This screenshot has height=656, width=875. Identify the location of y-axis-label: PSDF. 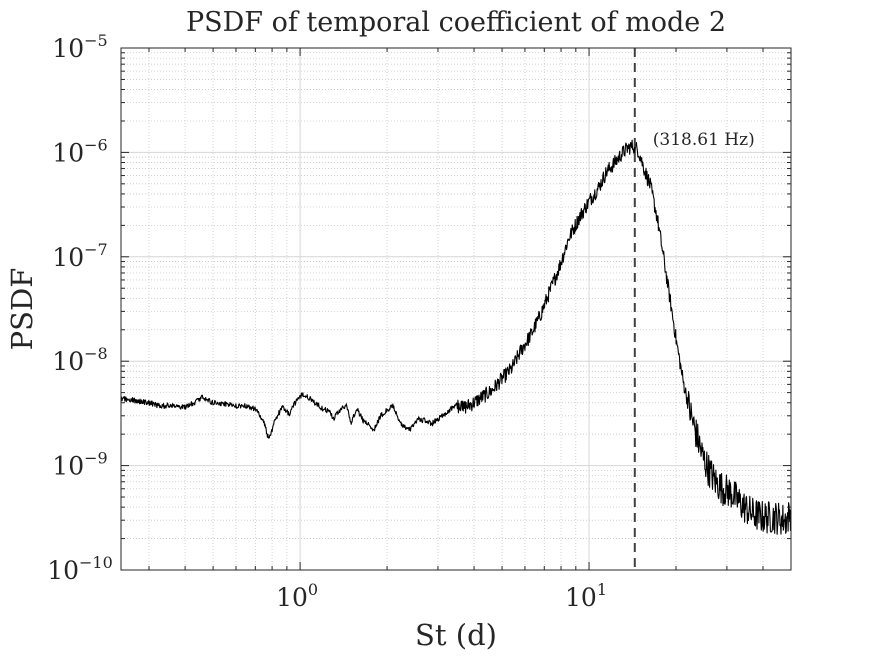
(22, 309).